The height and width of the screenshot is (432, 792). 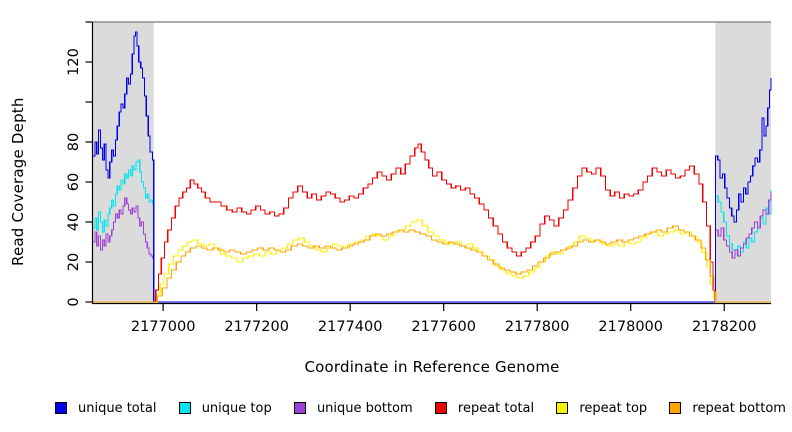 I want to click on y-tick-label: 80, so click(x=74, y=142).